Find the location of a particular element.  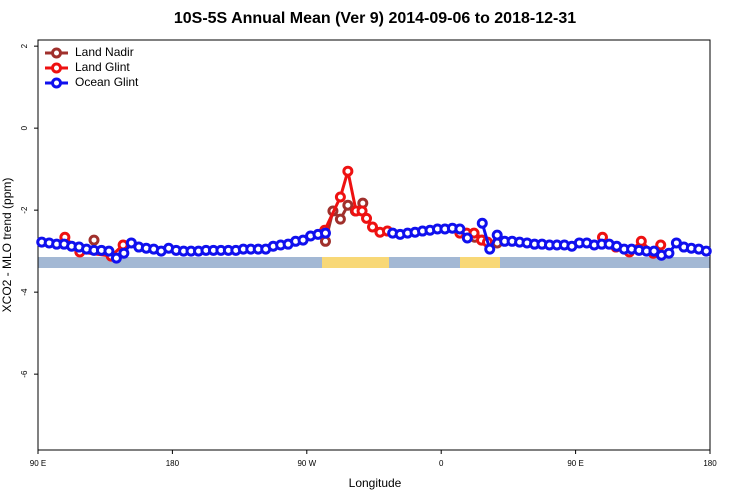

legend-label: Land Glint is located at coordinates (102, 67).